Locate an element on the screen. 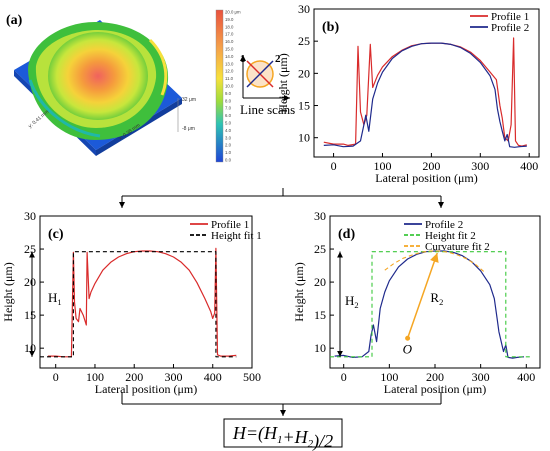  color-scale-tick-label: 10.0 is located at coordinates (229, 86).